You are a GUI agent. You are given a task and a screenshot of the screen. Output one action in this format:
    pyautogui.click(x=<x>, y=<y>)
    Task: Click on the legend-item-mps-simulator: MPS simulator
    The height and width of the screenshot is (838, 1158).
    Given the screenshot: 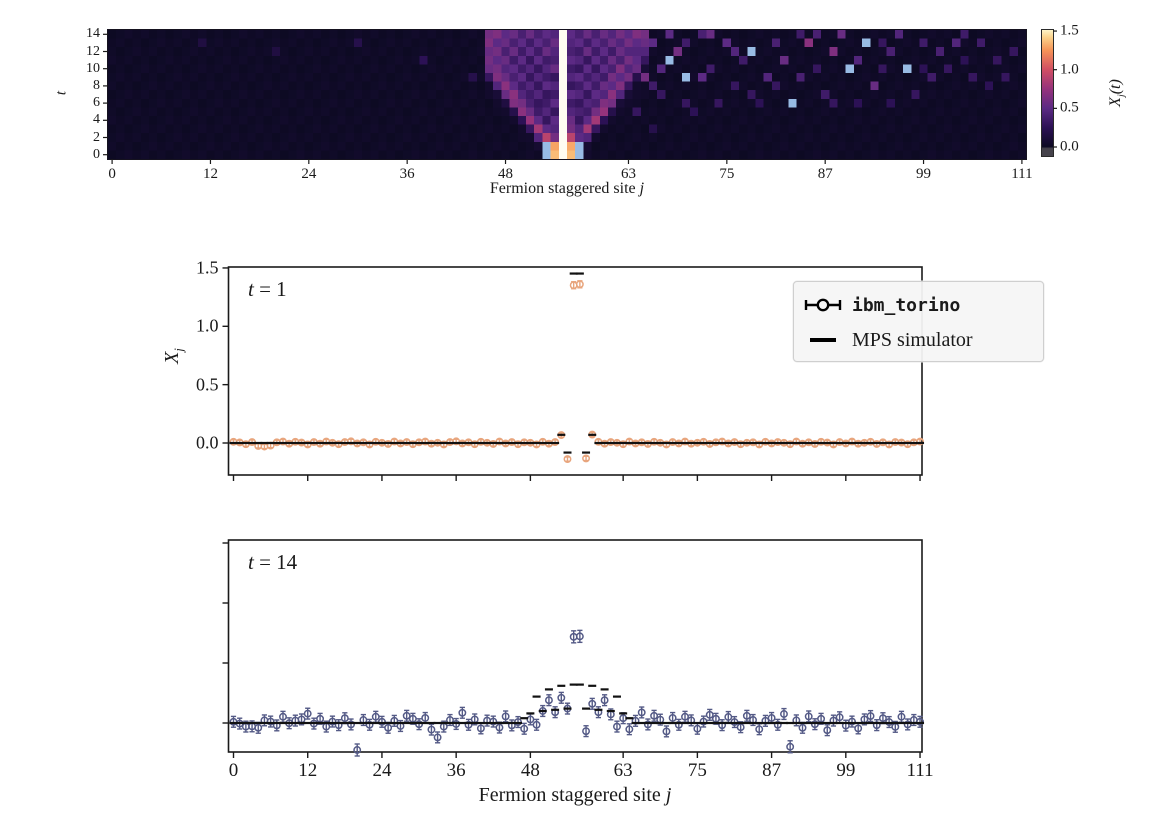 What is the action you would take?
    pyautogui.click(x=918, y=340)
    